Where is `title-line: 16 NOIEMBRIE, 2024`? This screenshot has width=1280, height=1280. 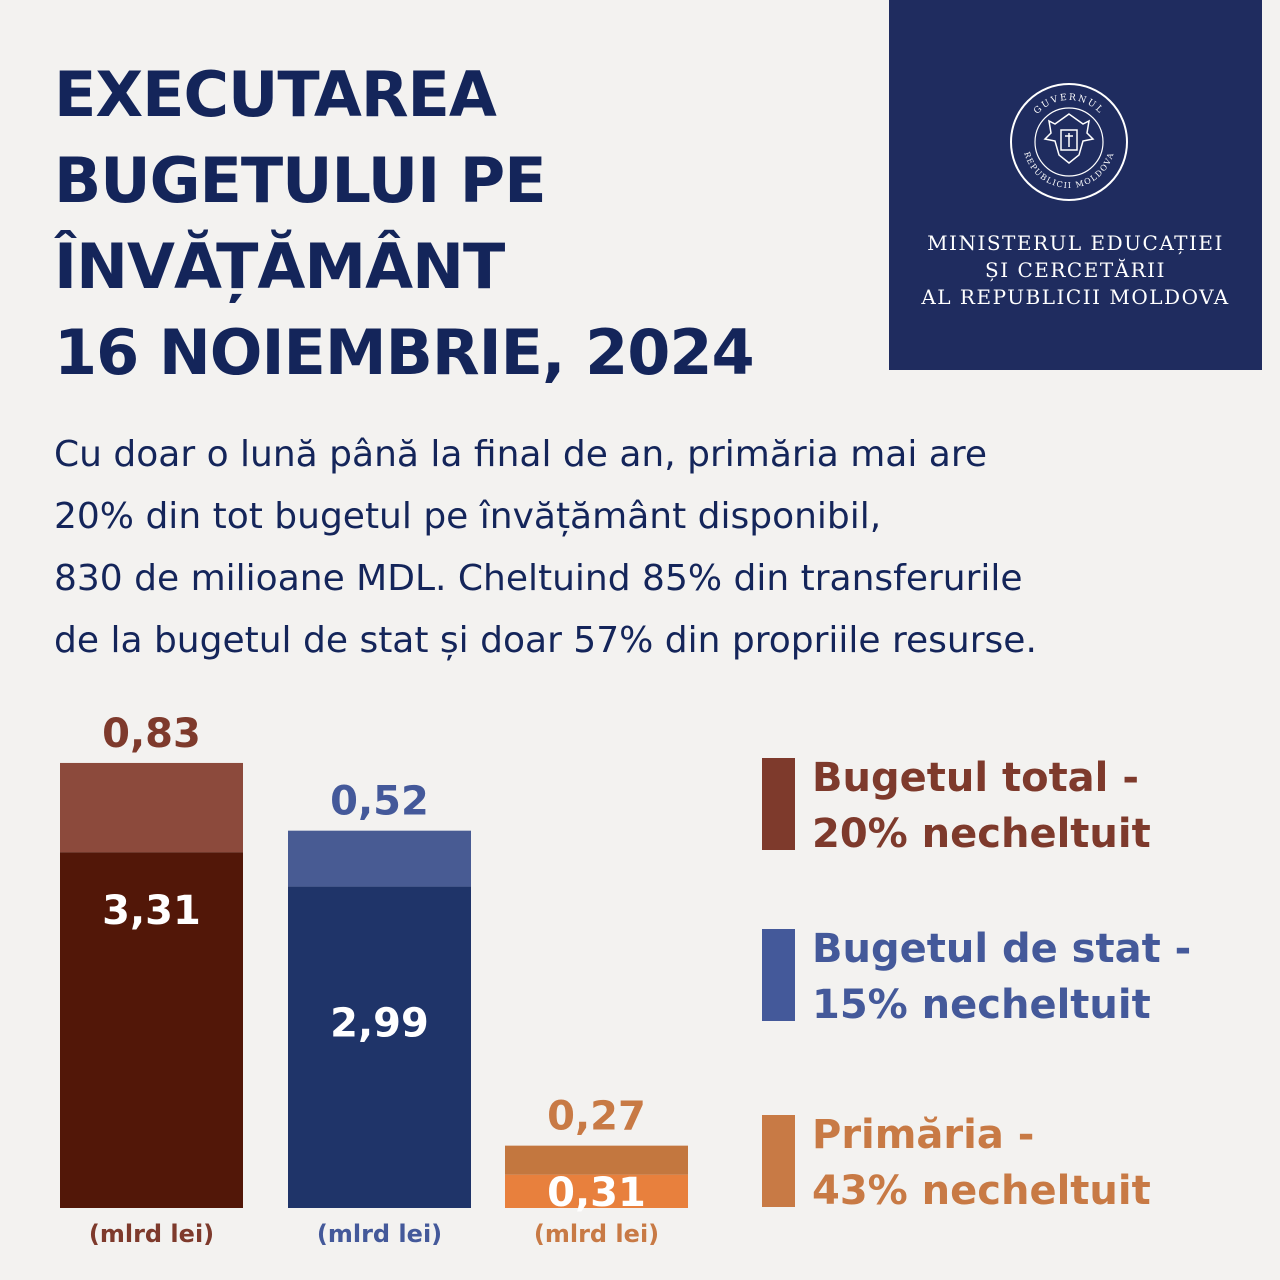
title-line: 16 NOIEMBRIE, 2024 is located at coordinates (404, 352).